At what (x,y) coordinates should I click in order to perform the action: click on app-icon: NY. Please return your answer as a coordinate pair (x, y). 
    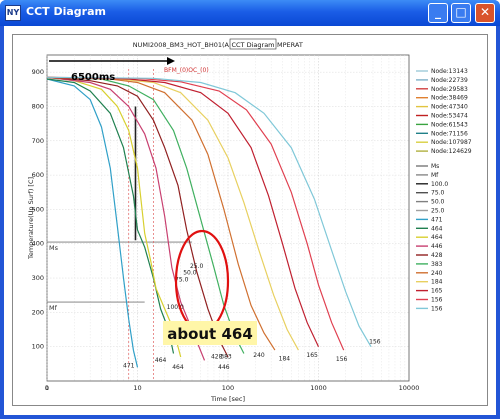
    Looking at the image, I should click on (13, 13).